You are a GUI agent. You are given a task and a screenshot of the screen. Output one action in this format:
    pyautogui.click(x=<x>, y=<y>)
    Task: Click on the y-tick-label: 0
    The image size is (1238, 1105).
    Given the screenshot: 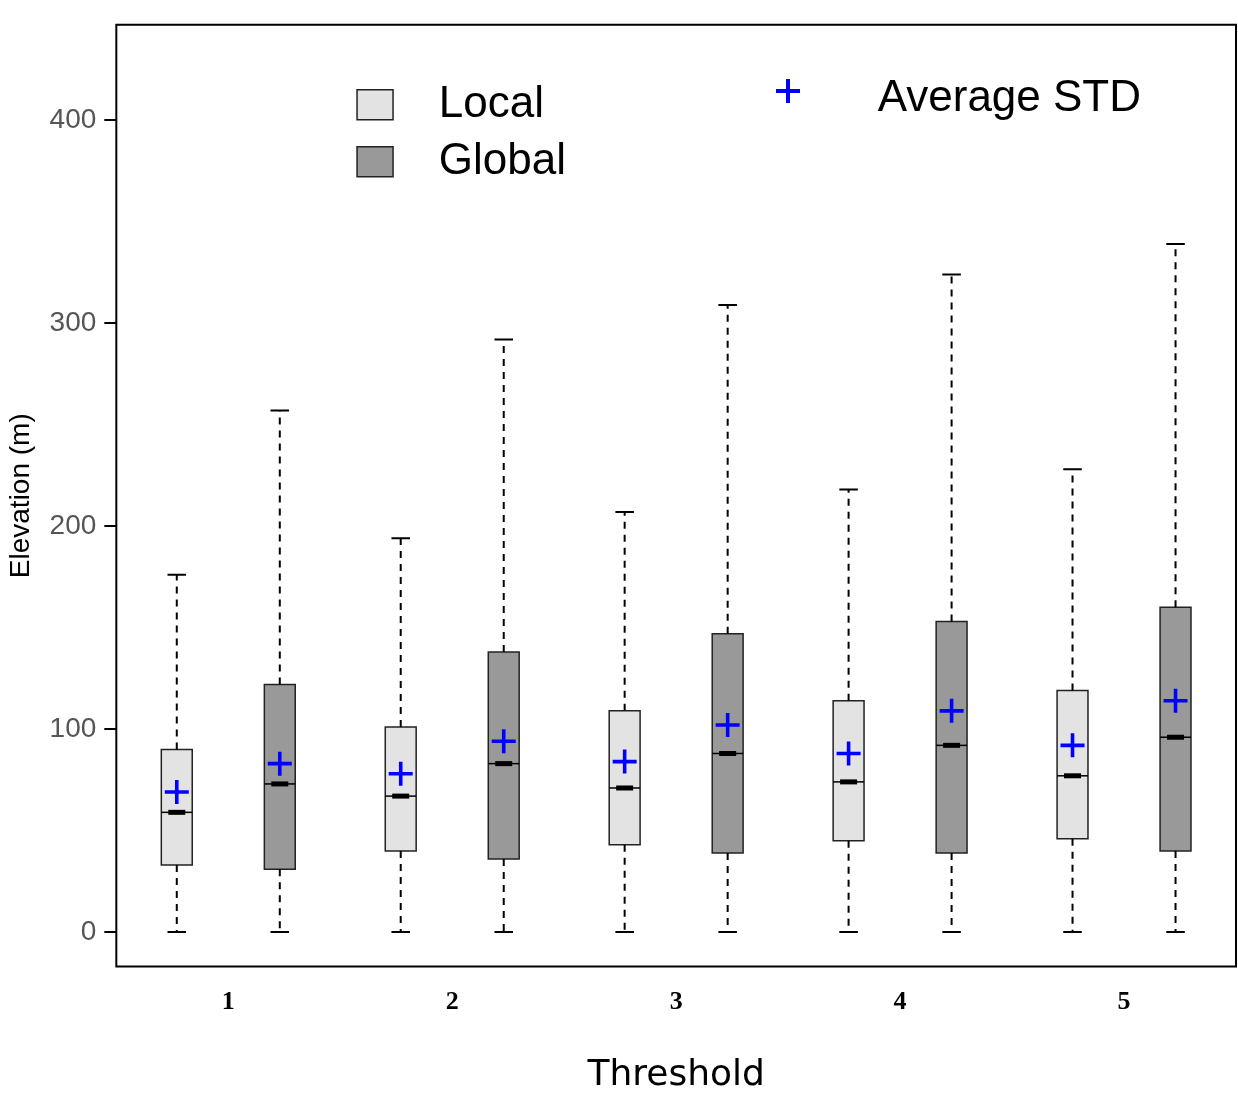 What is the action you would take?
    pyautogui.click(x=88, y=930)
    